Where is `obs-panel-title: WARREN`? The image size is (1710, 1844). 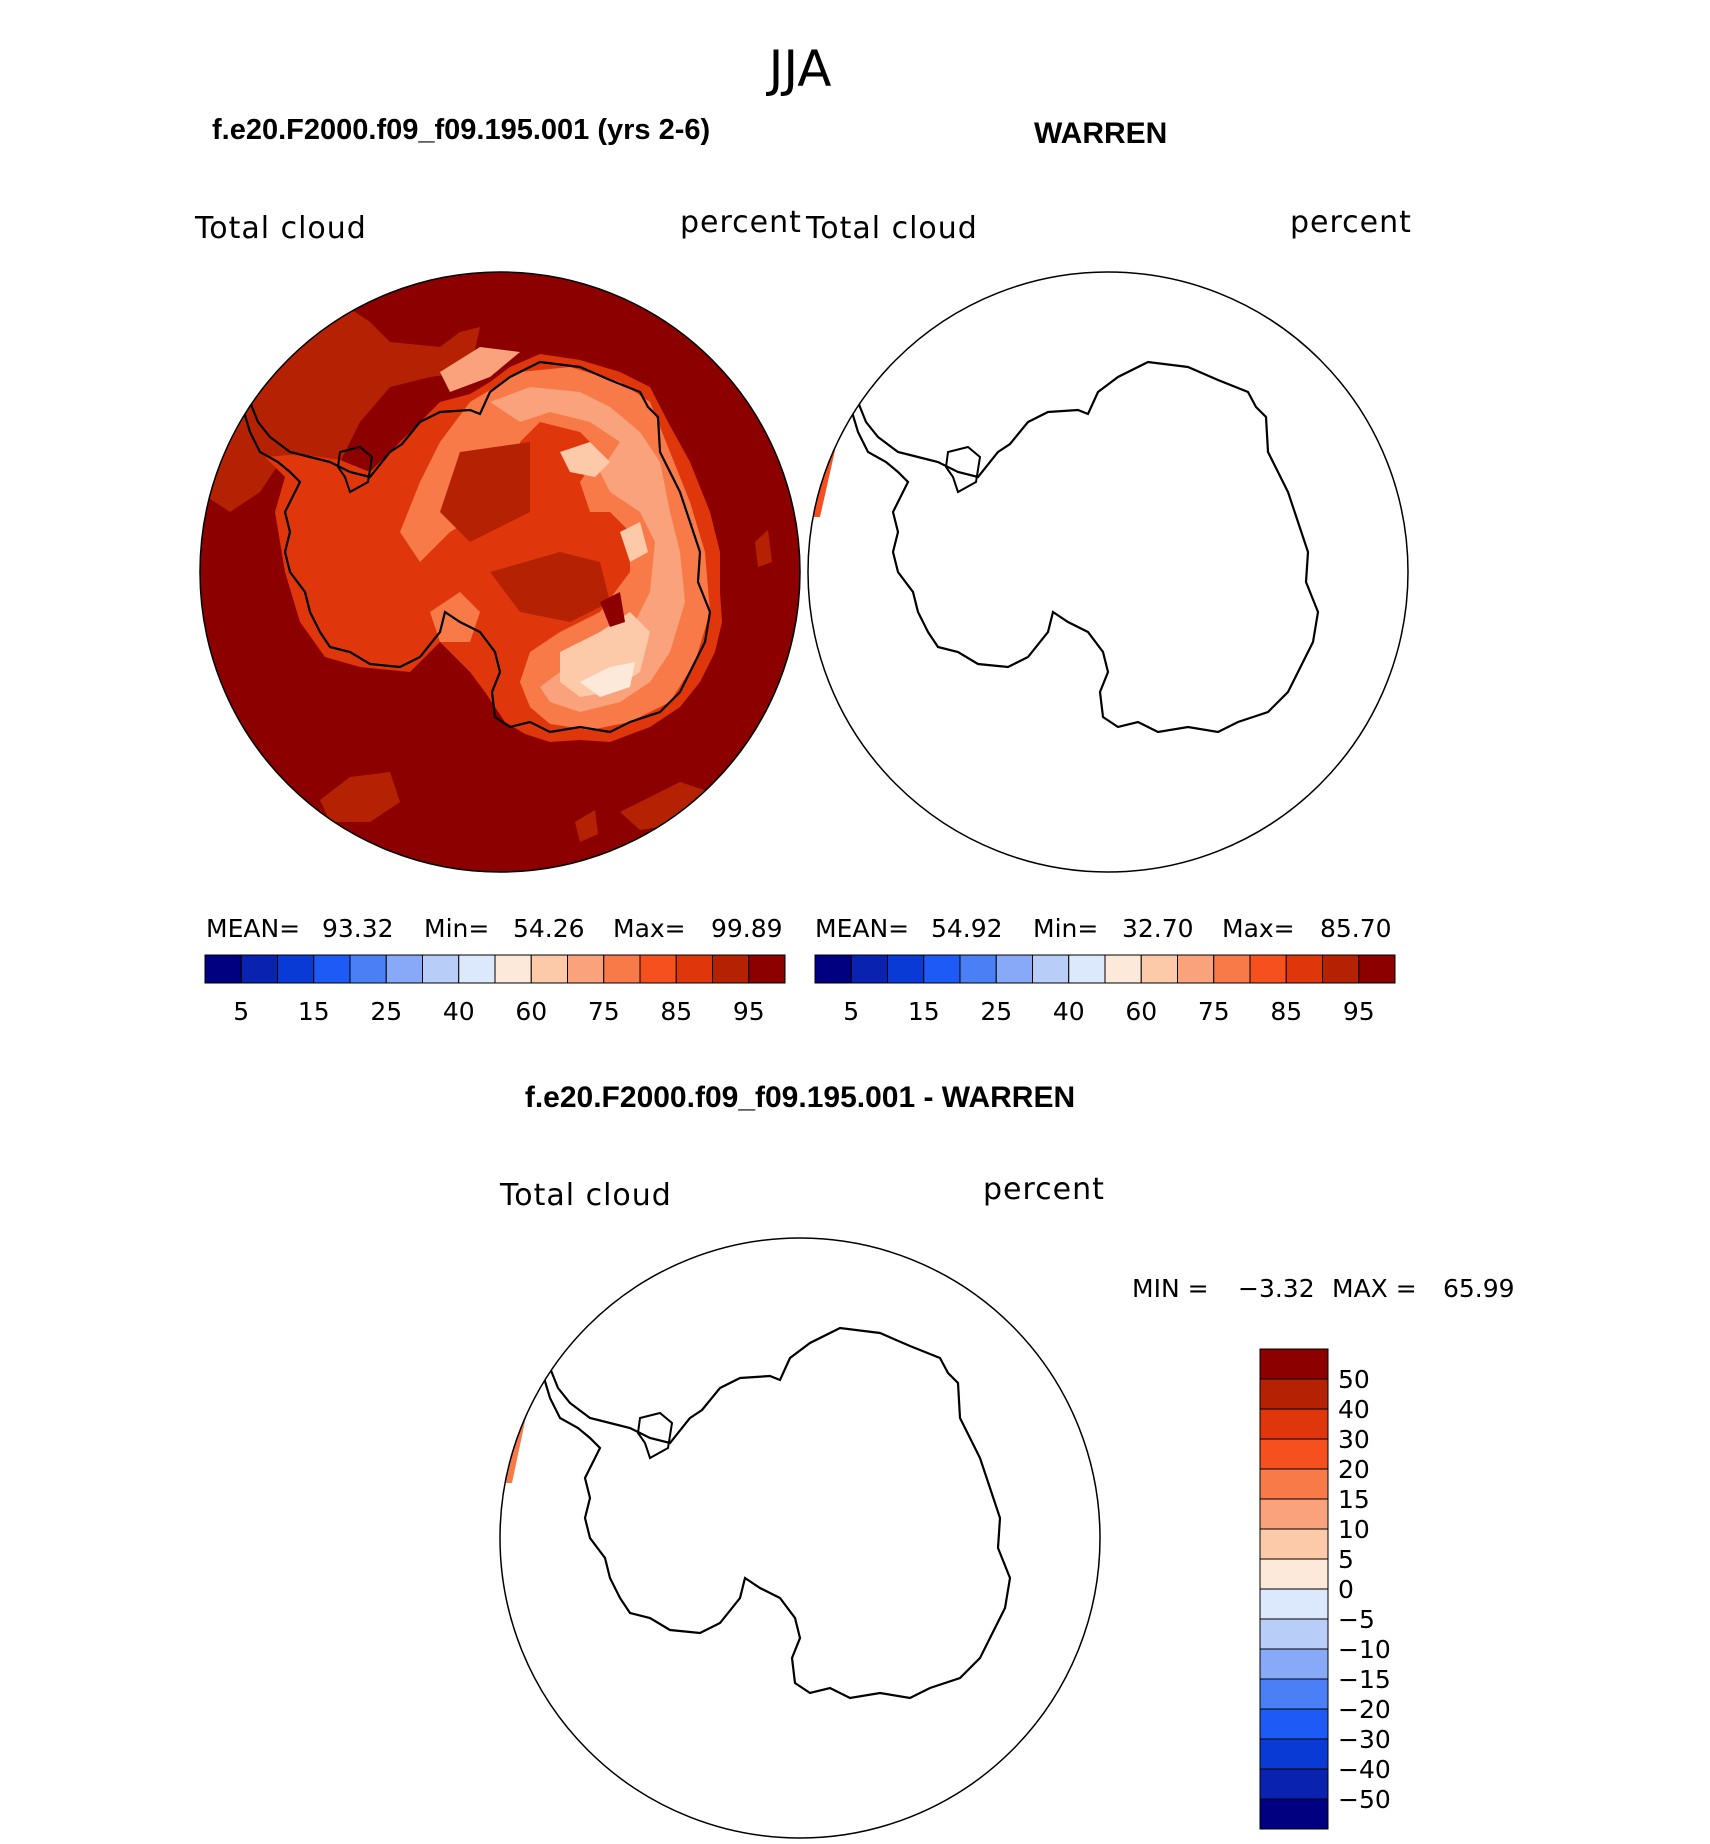 obs-panel-title: WARREN is located at coordinates (1100, 133).